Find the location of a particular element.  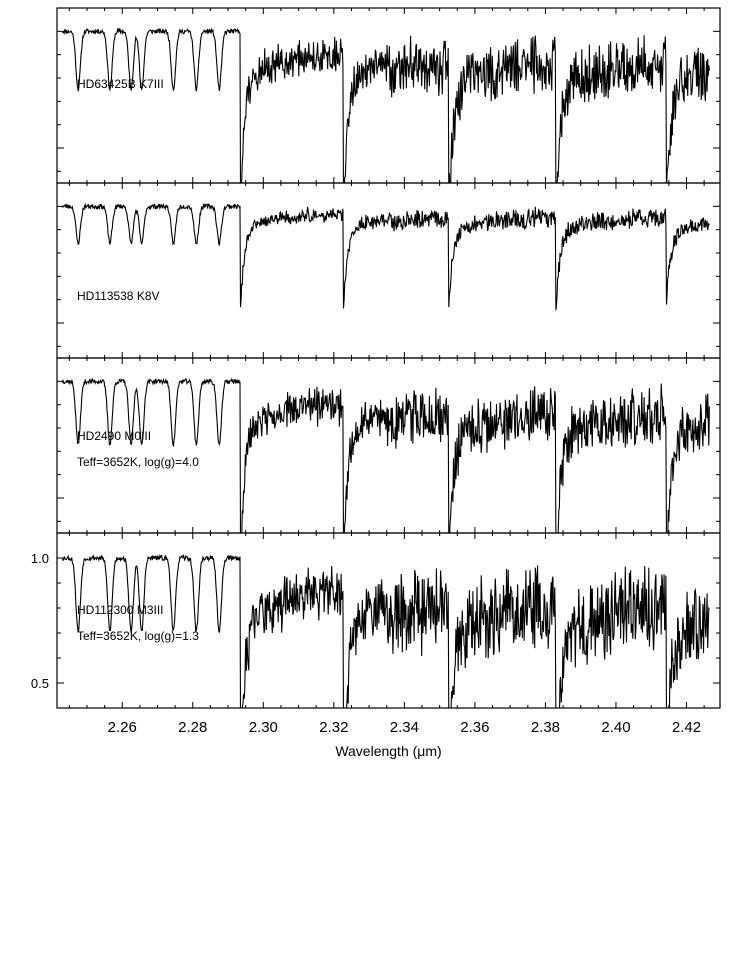

x-tick-label: 2.36 is located at coordinates (474, 727).